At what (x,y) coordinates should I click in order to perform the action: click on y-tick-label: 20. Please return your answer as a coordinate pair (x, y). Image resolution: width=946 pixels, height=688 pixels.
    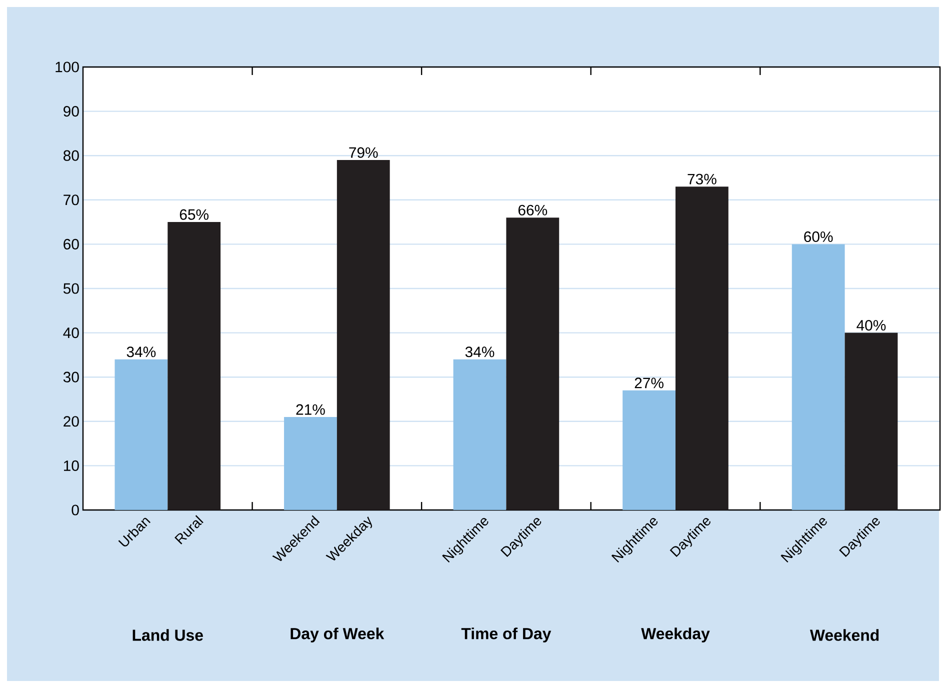
    Looking at the image, I should click on (71, 421).